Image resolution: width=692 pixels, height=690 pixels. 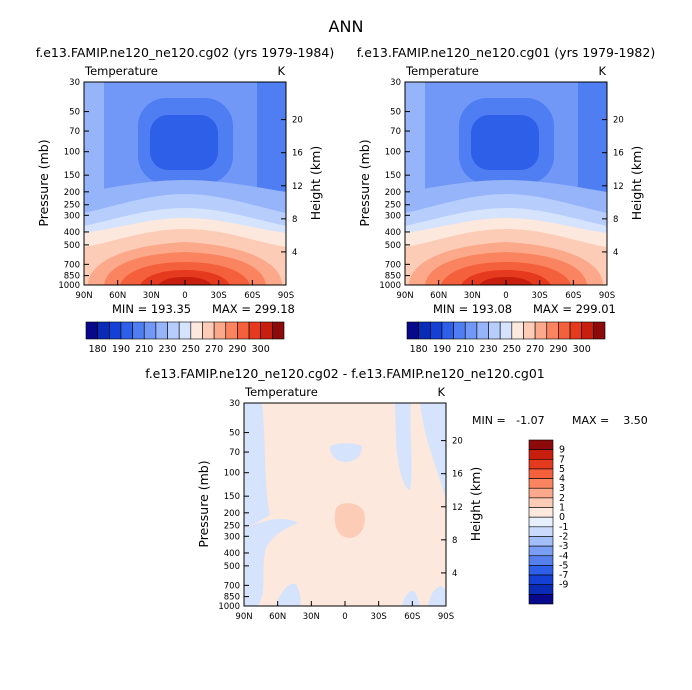 I want to click on colorbar-label: 1, so click(x=562, y=508).